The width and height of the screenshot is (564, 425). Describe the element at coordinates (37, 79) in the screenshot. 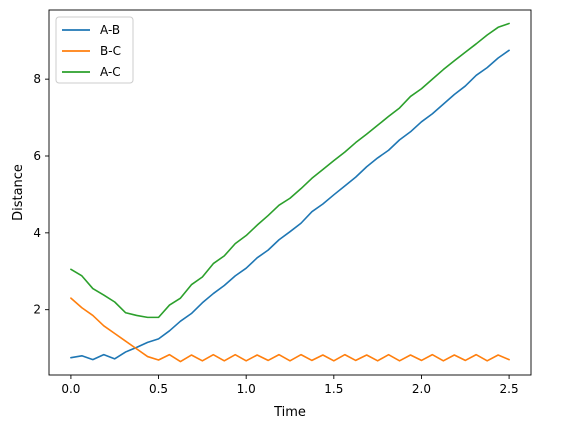

I see `y-tick-label: 8` at that location.